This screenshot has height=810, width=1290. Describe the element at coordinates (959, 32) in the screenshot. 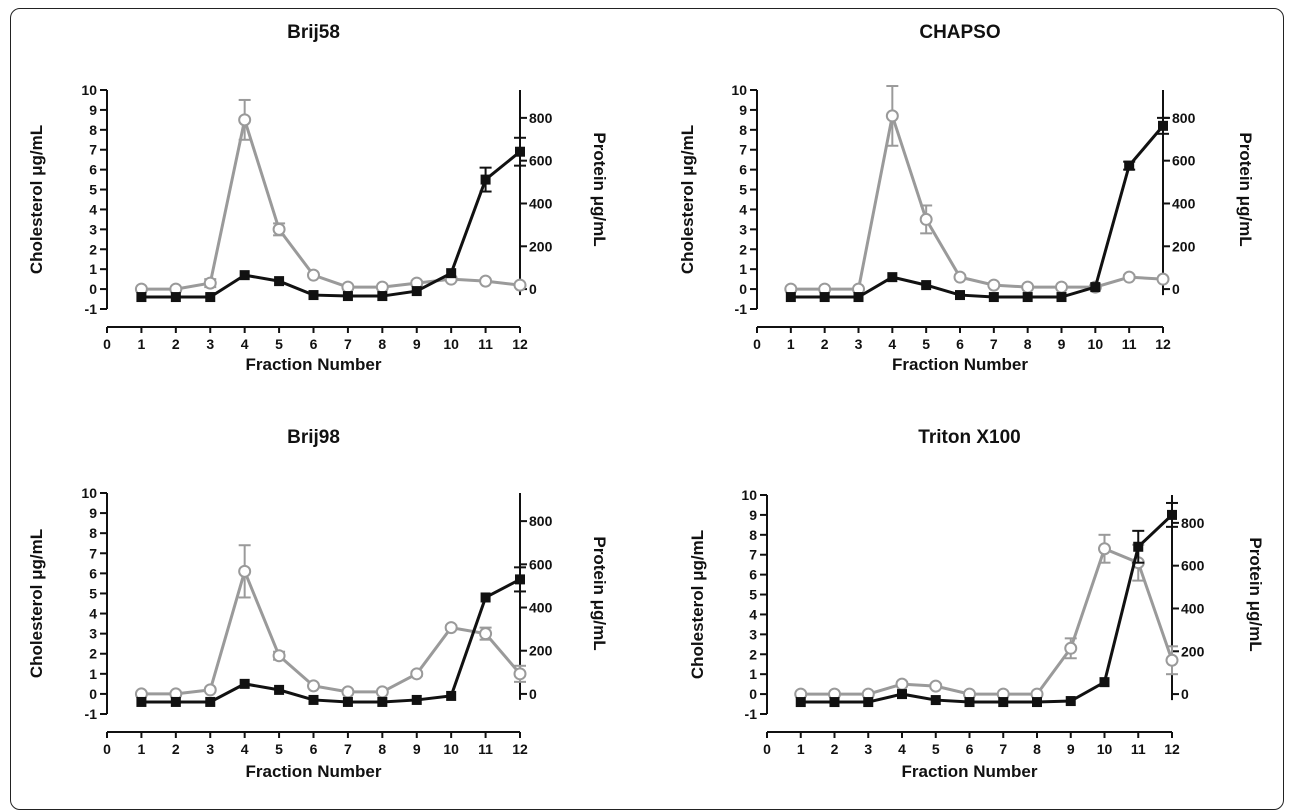

I see `chart-title: CHAPSO` at that location.